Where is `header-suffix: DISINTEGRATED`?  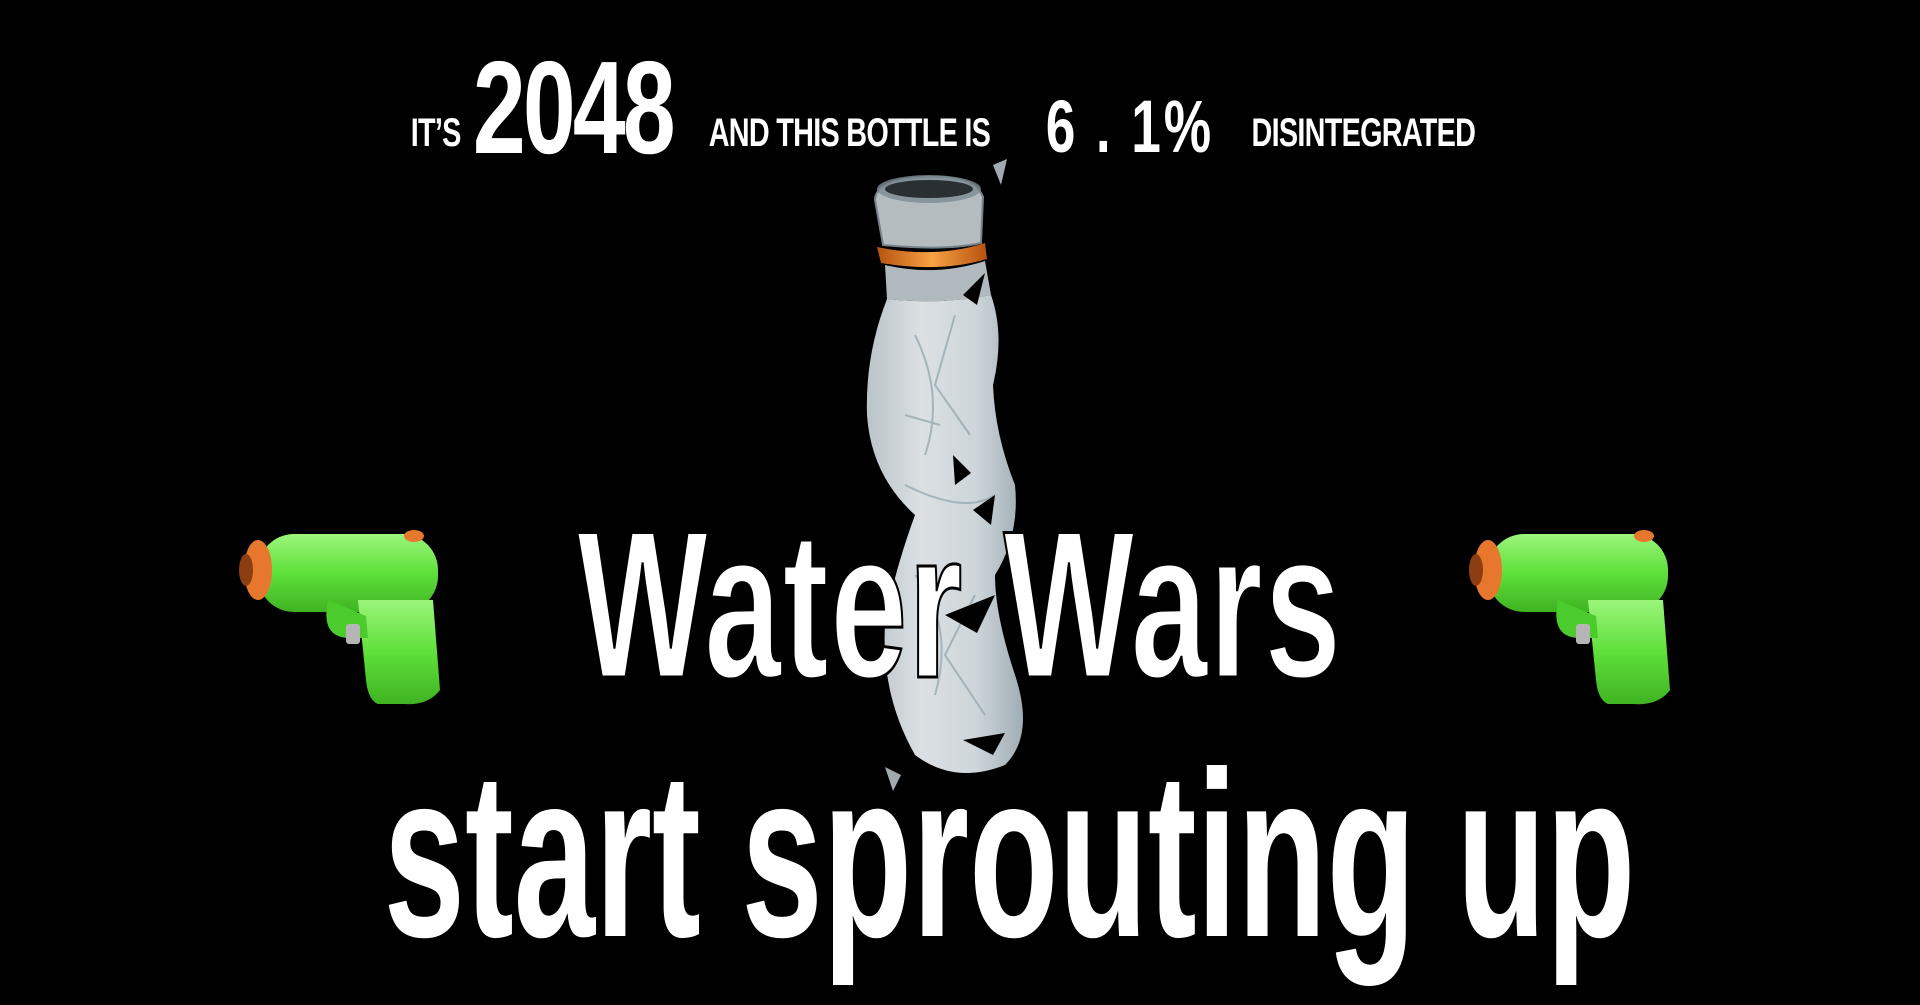
header-suffix: DISINTEGRATED is located at coordinates (1363, 133).